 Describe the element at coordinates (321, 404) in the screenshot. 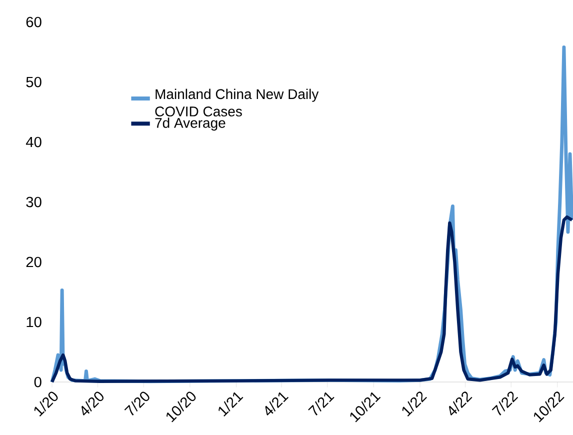

I see `x-tick-label: 7/21` at that location.